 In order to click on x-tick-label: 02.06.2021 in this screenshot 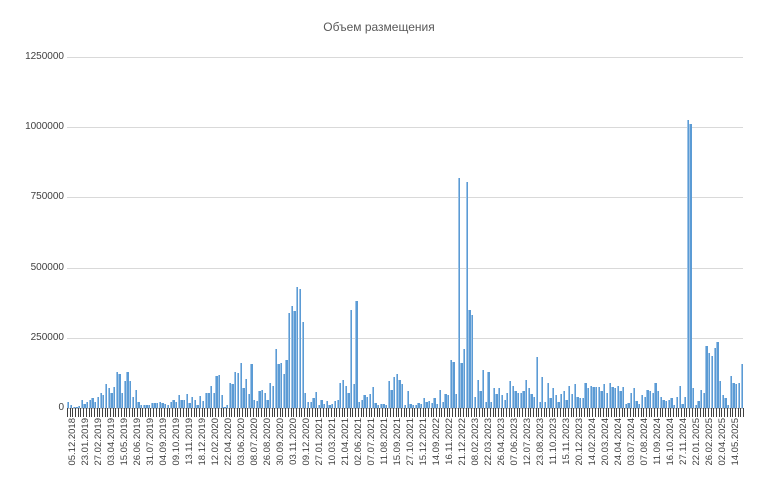, I will do `click(358, 442)`.